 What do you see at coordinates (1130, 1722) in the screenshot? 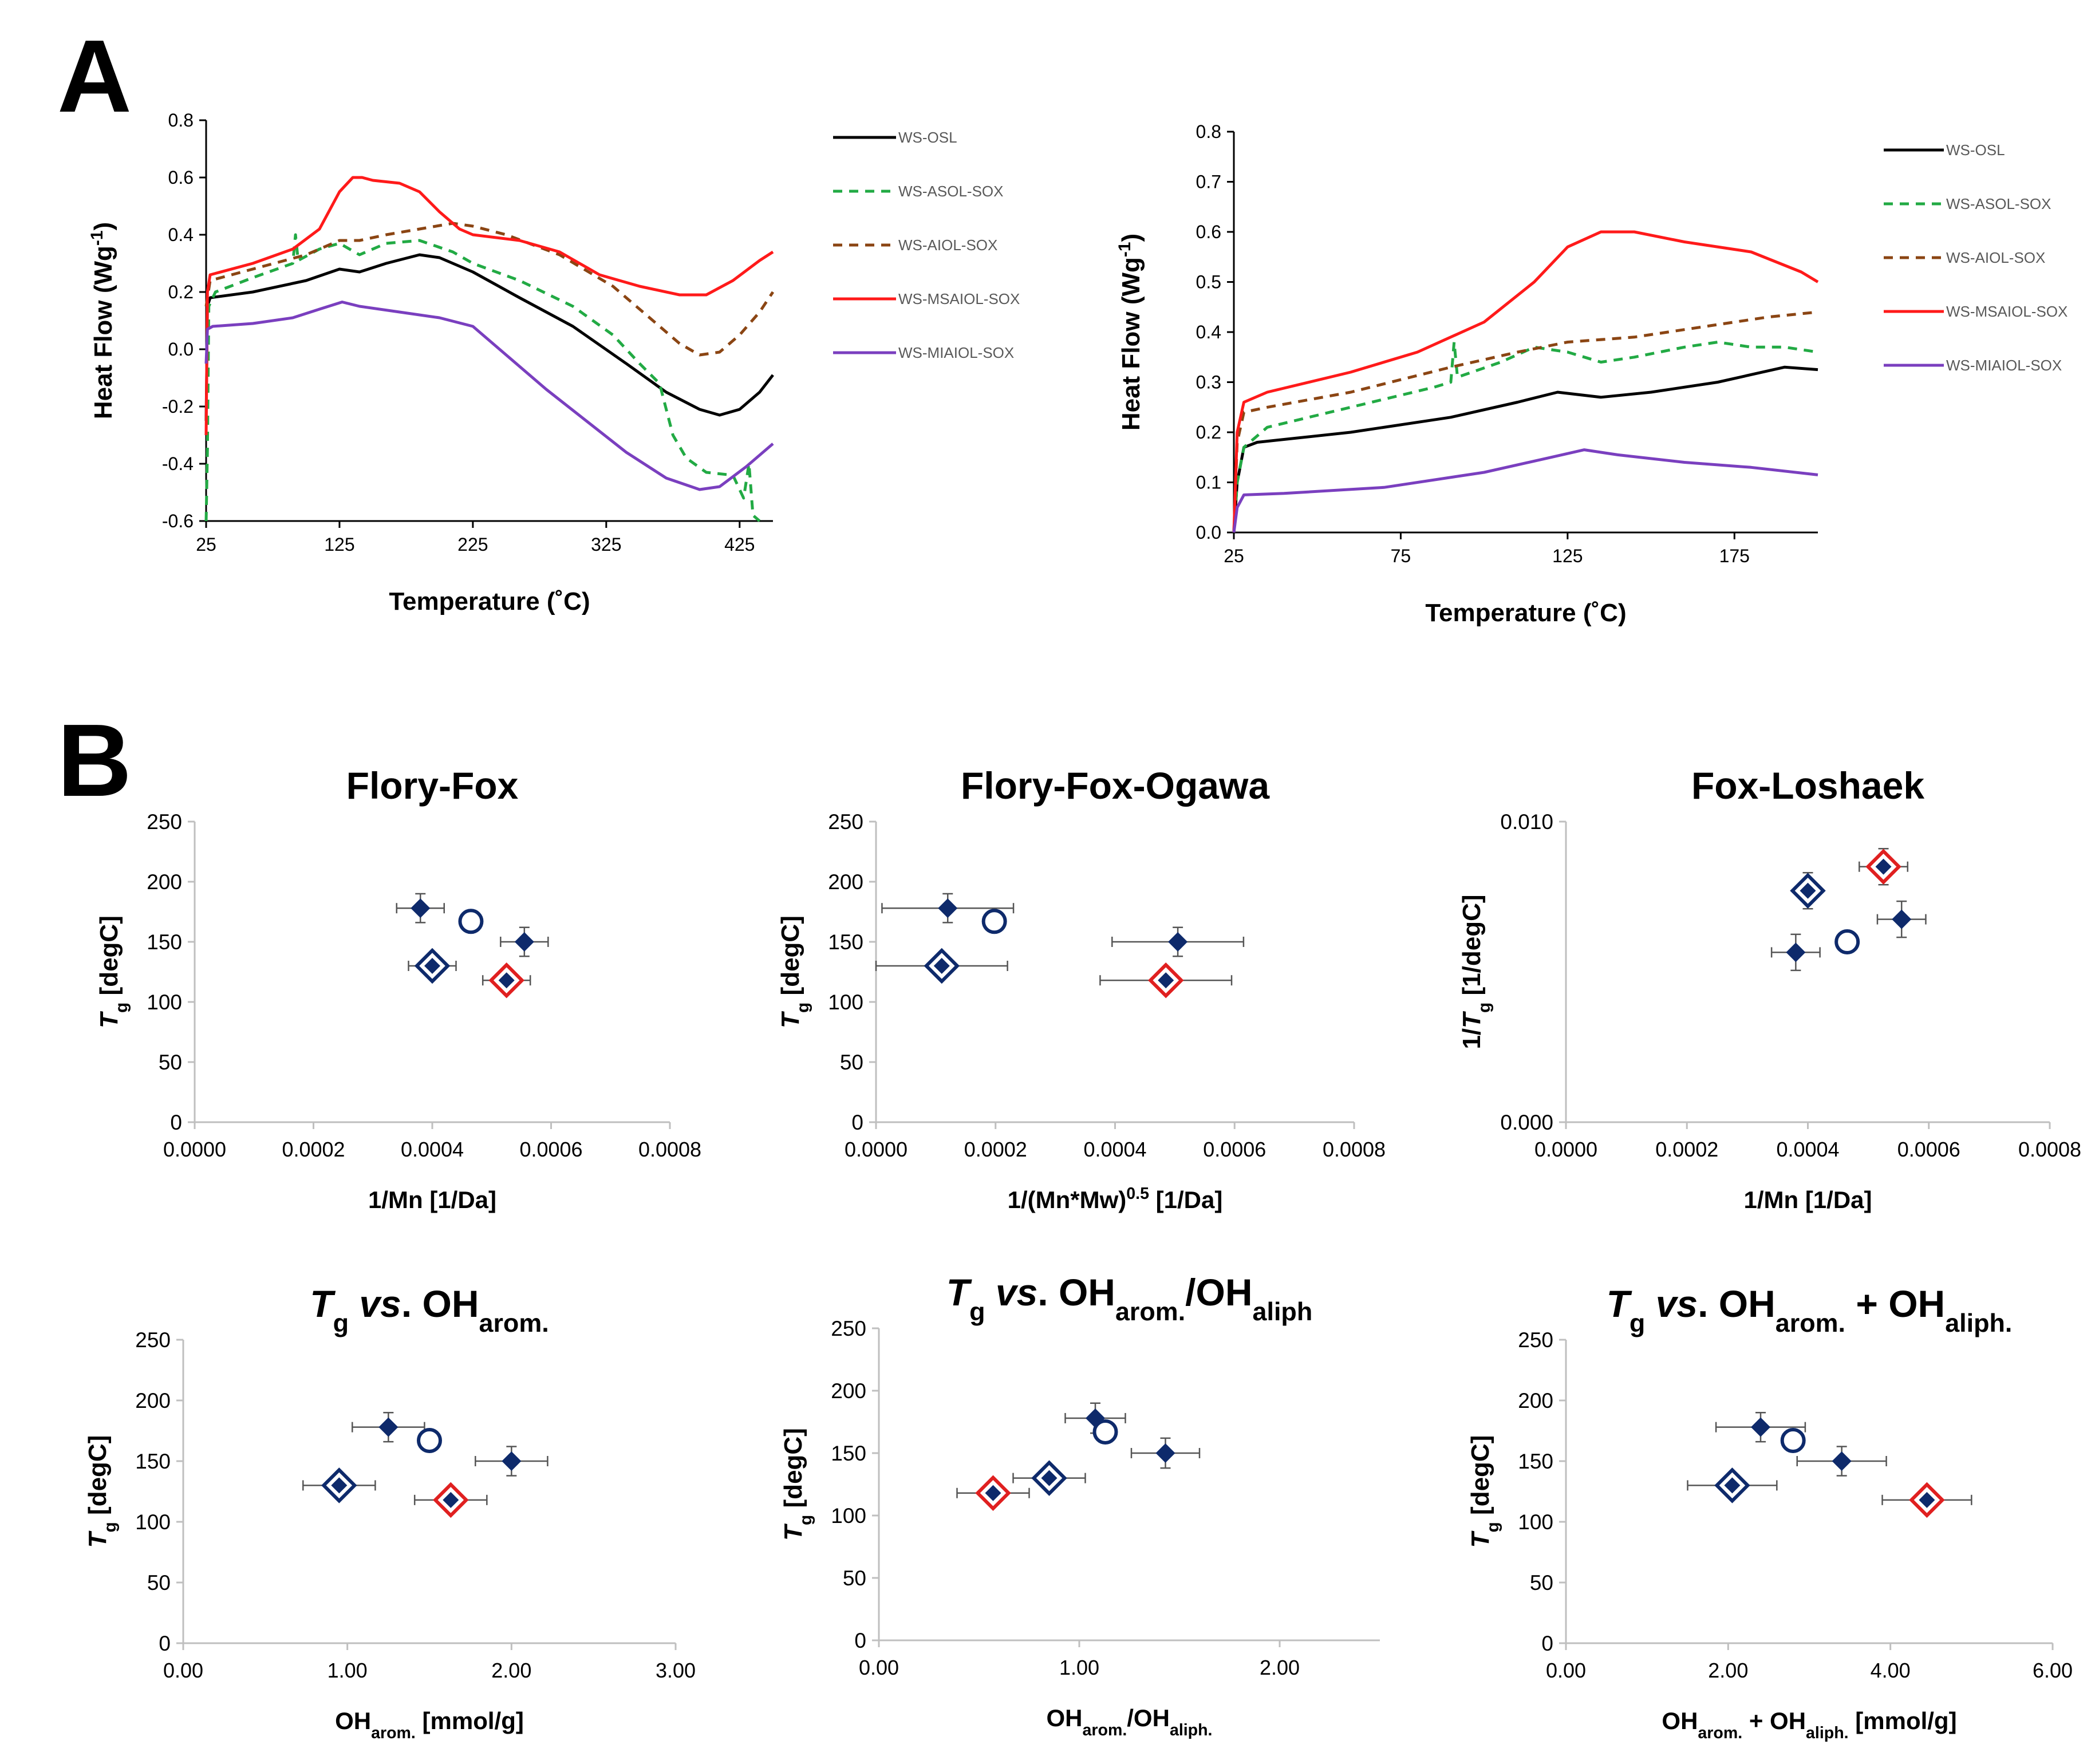
I see `x-axis-title: OHarom./OHaliph.` at bounding box center [1130, 1722].